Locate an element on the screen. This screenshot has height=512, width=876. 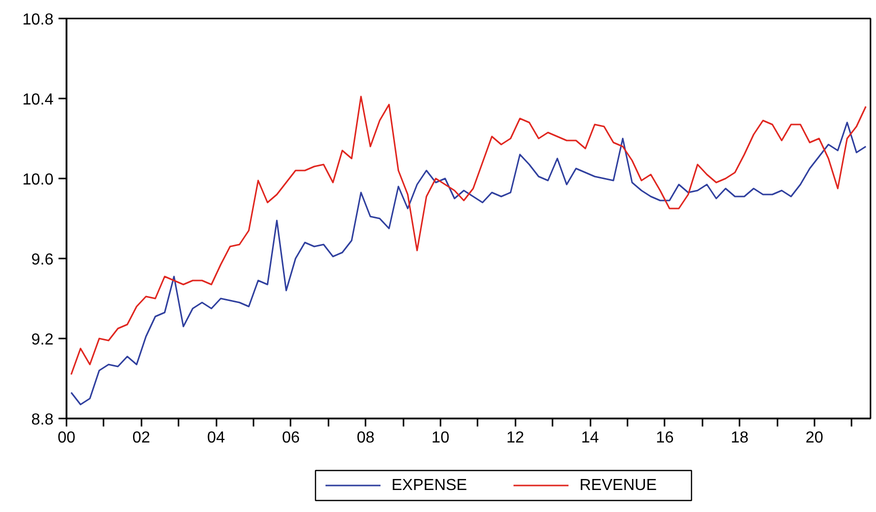
legend-label: REVENUE is located at coordinates (618, 485).